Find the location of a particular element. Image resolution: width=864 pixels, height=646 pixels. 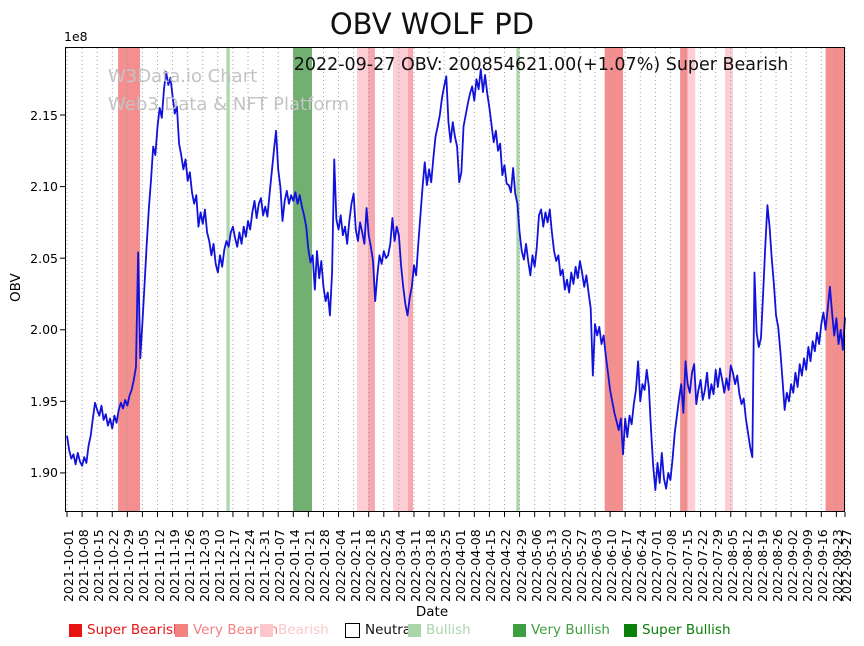

x-tick-label: 2022-02-04 is located at coordinates (340, 565).